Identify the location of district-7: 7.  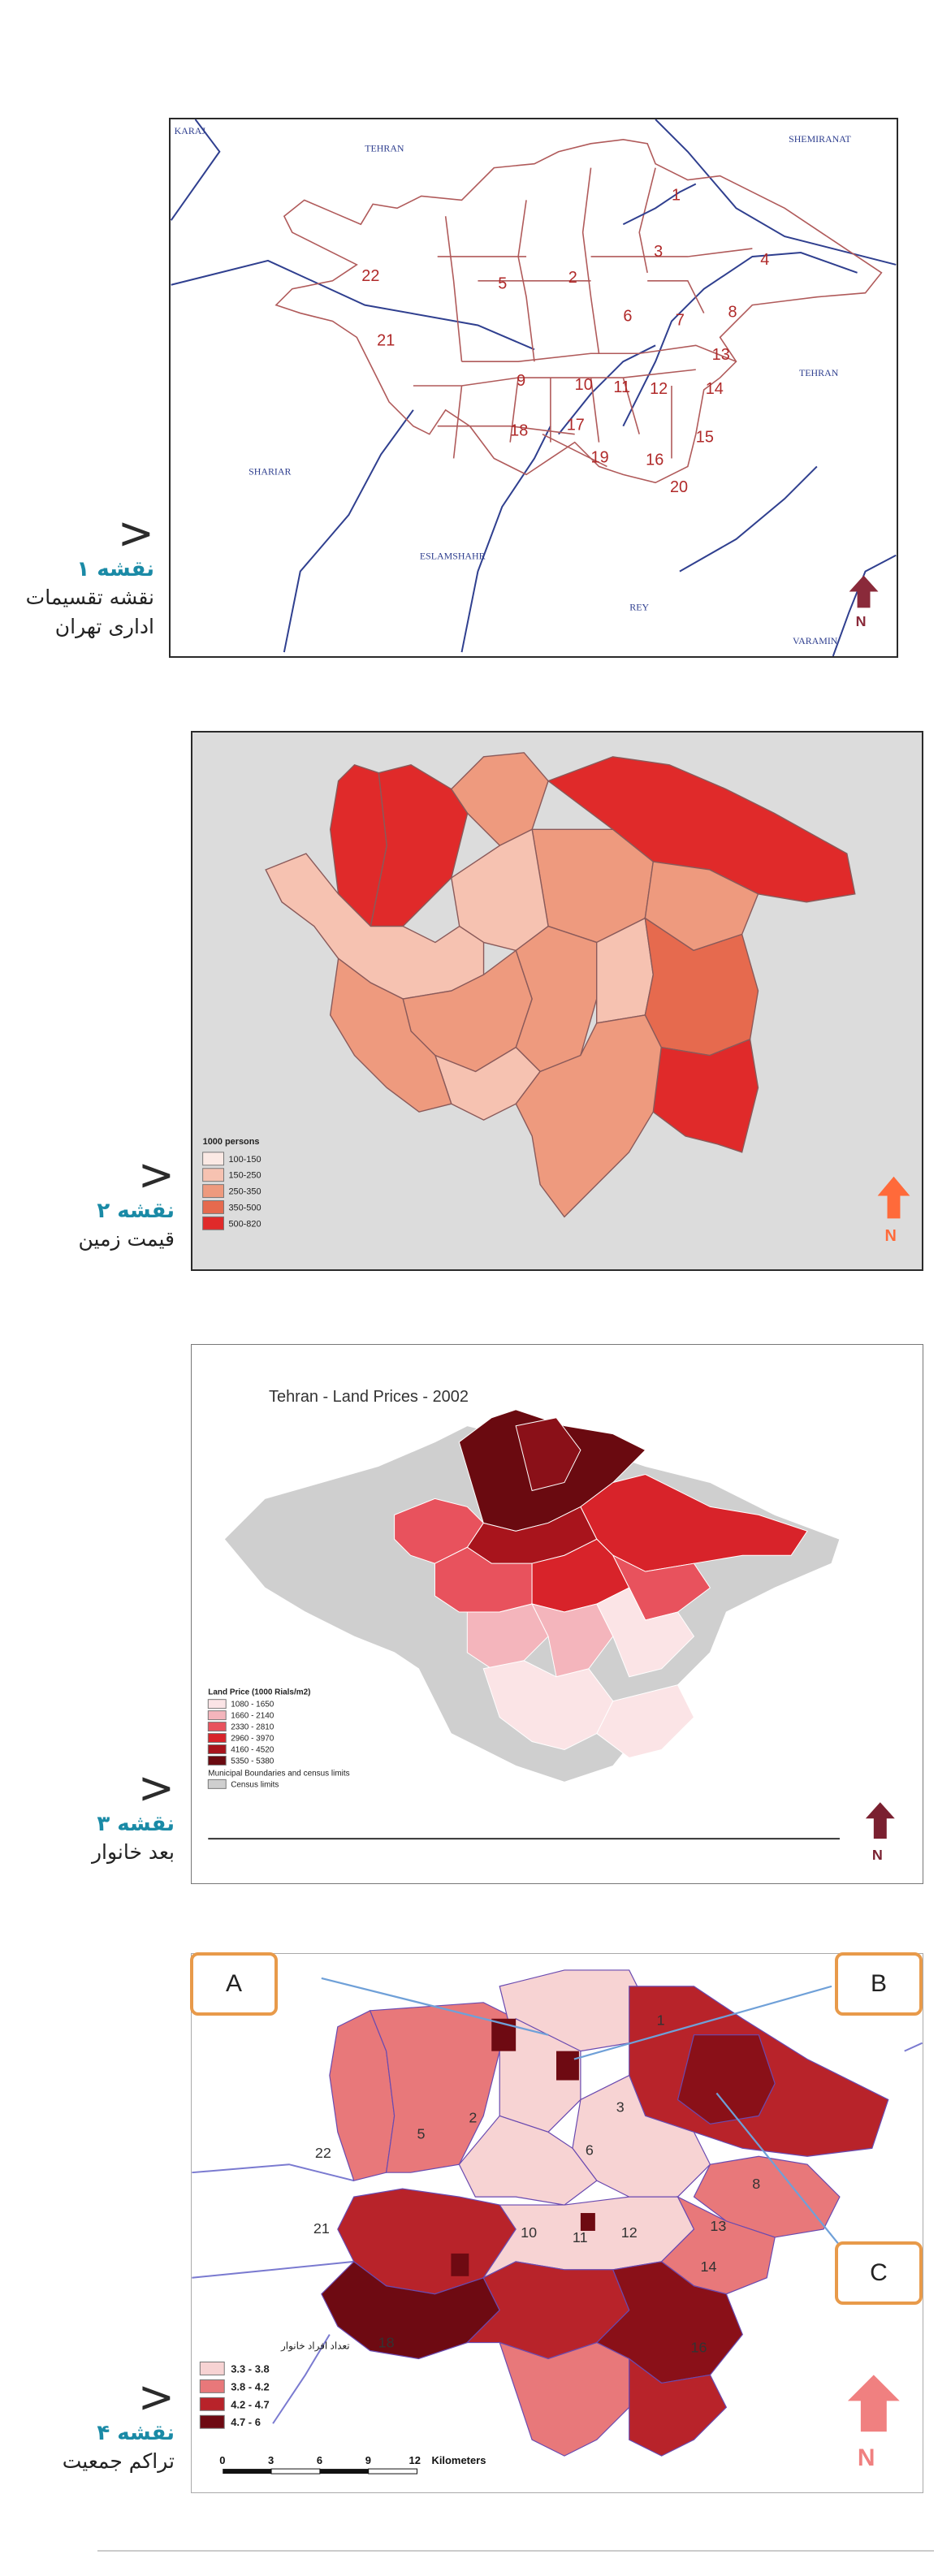
(680, 320).